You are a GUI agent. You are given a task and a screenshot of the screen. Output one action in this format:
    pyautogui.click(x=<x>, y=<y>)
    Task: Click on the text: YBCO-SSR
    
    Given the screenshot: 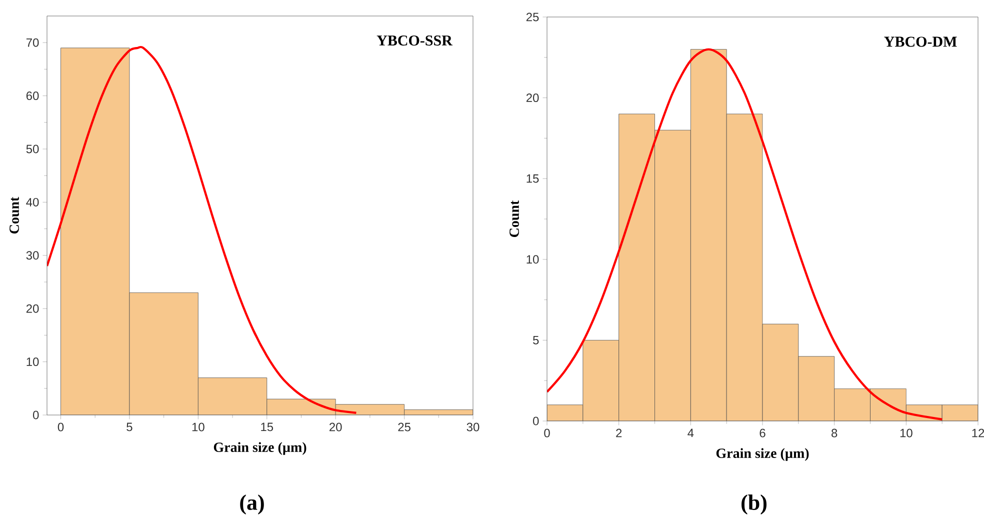 What is the action you would take?
    pyautogui.click(x=414, y=40)
    